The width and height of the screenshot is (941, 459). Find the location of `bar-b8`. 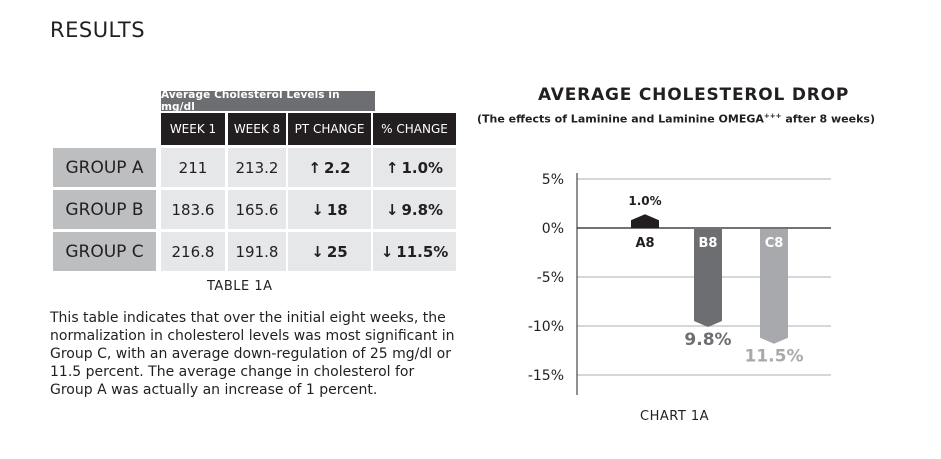

bar-b8 is located at coordinates (708, 278).